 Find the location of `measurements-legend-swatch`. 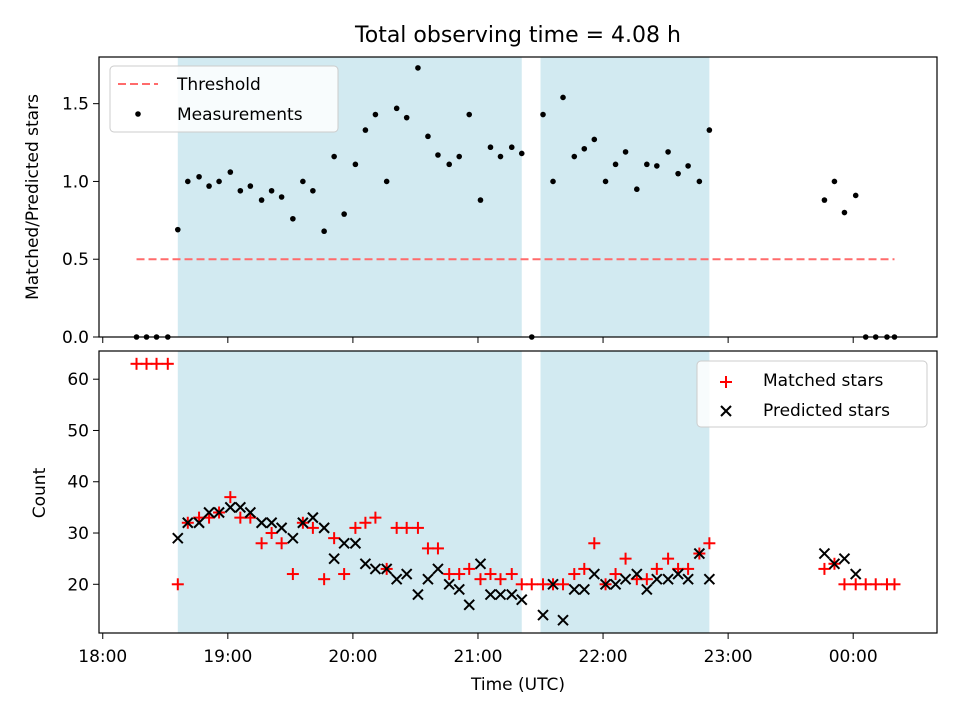

measurements-legend-swatch is located at coordinates (138, 114).